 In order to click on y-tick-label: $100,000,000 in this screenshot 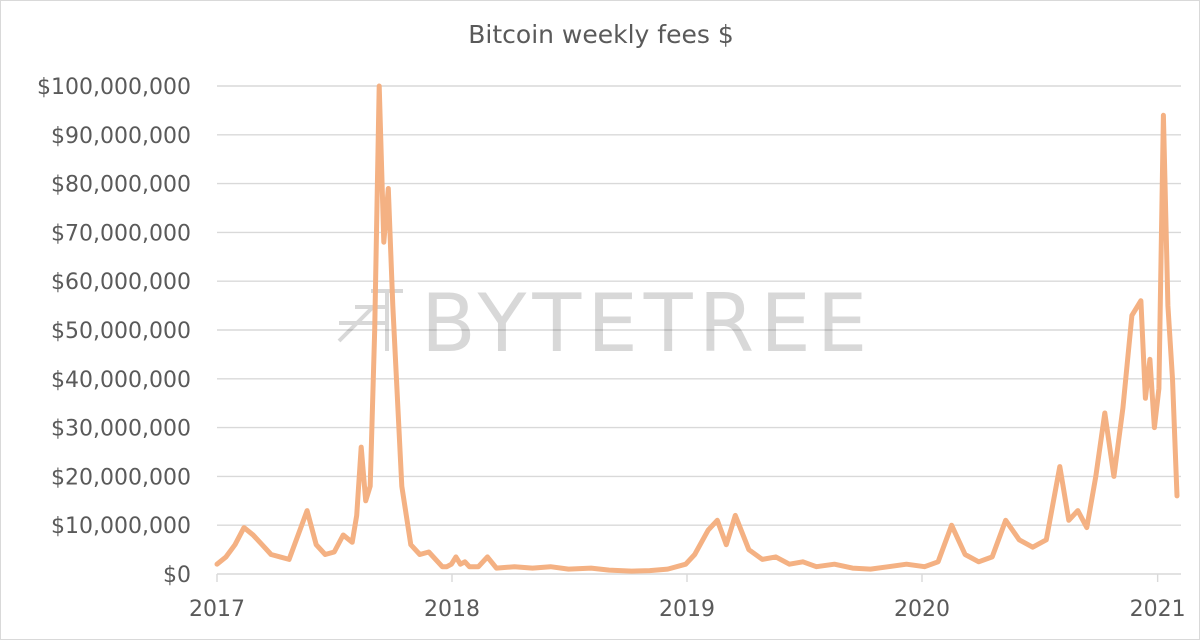, I will do `click(114, 87)`.